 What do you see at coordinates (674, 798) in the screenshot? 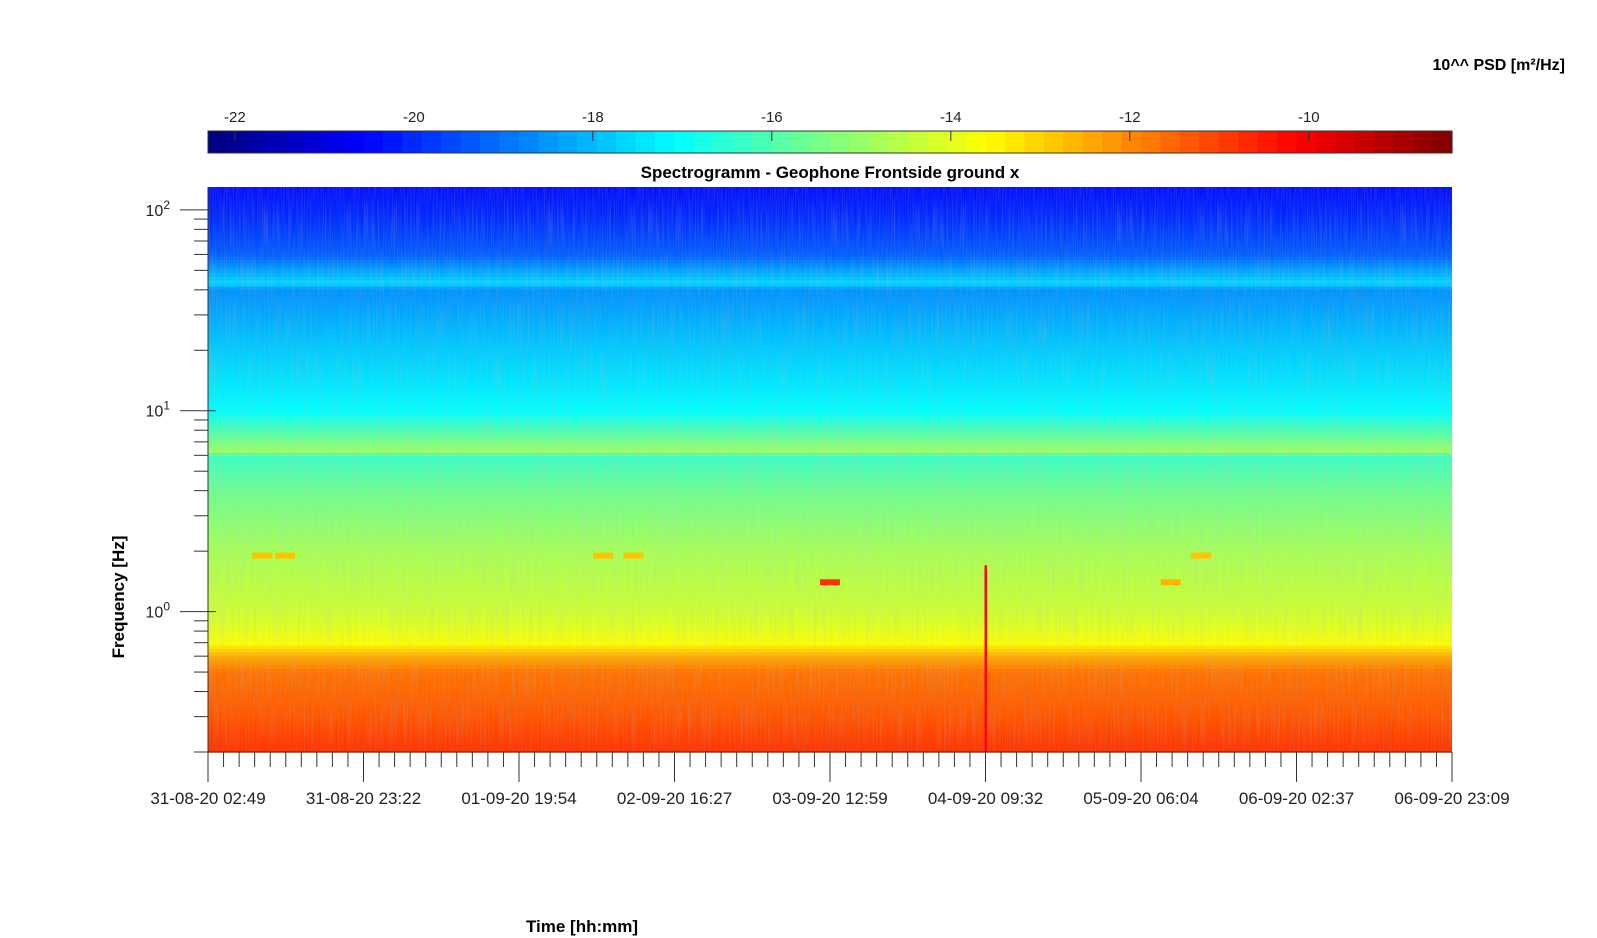
I see `x-tick-label: 02-09-20 16:27` at bounding box center [674, 798].